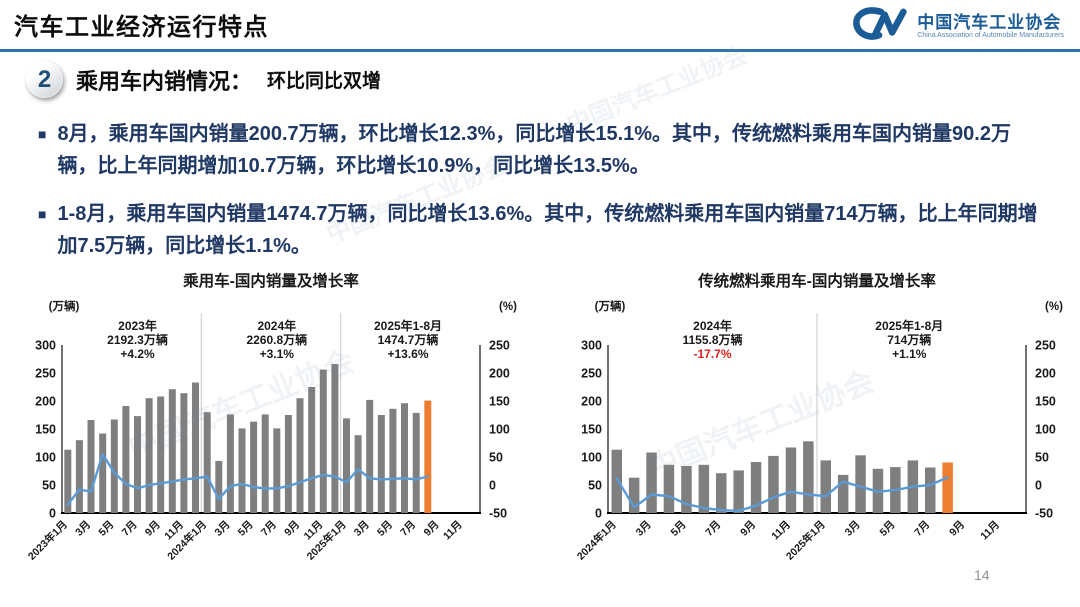 This screenshot has height=607, width=1080. I want to click on page-title: 汽车工业经济运行特点, so click(141, 27).